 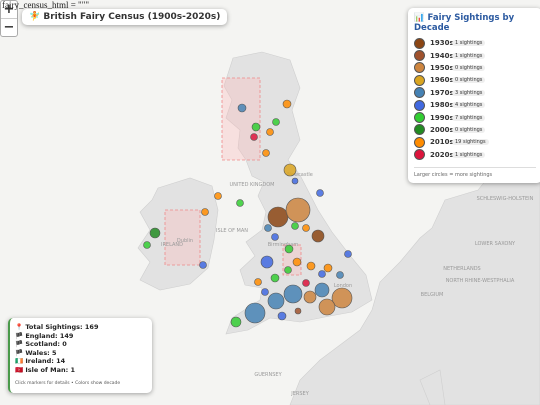 I want to click on map-label: NORTH RHINE-WESTPHALIA, so click(x=480, y=281).